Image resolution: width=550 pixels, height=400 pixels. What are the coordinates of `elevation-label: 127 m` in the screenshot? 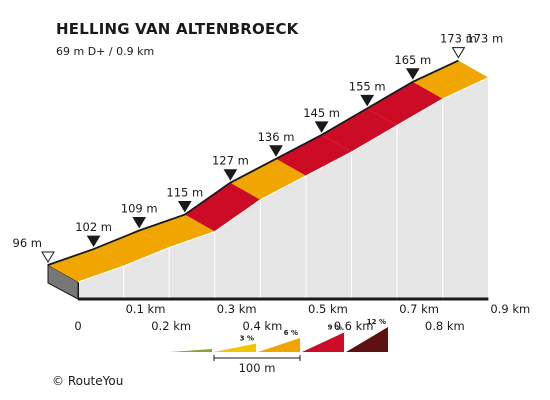 It's located at (230, 161).